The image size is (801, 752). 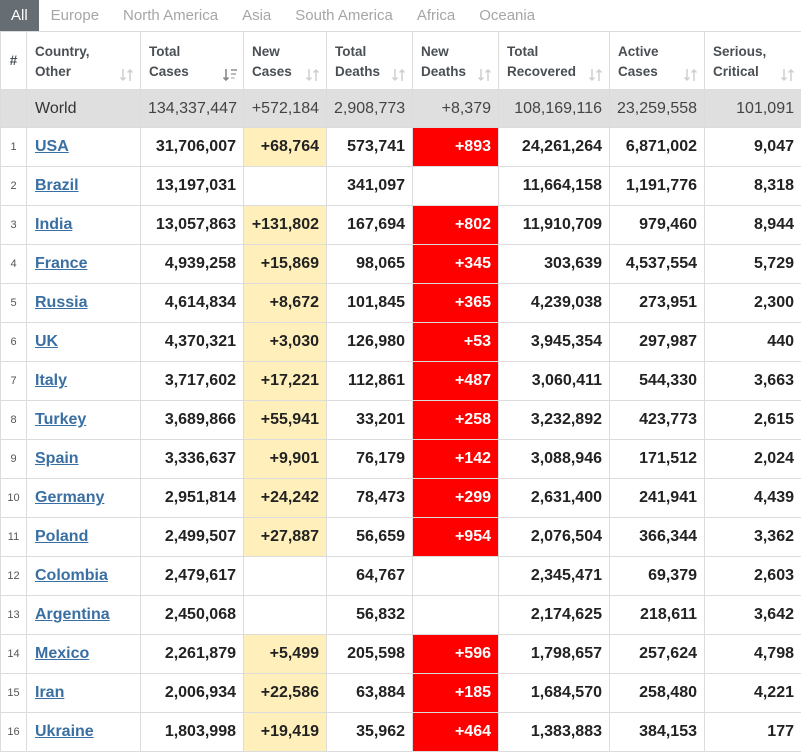 What do you see at coordinates (657, 420) in the screenshot?
I see `active-cases-cell: 423,773` at bounding box center [657, 420].